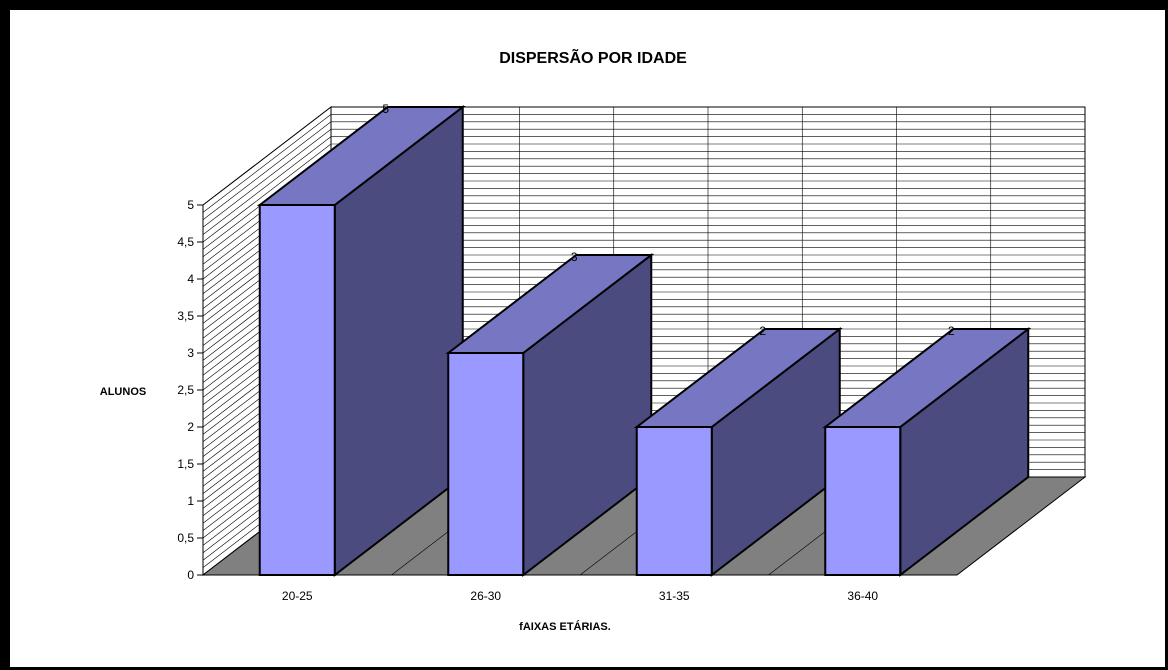  I want to click on x-axis-ticks: 20-25 26-30 31-35 36-40, so click(580, 596).